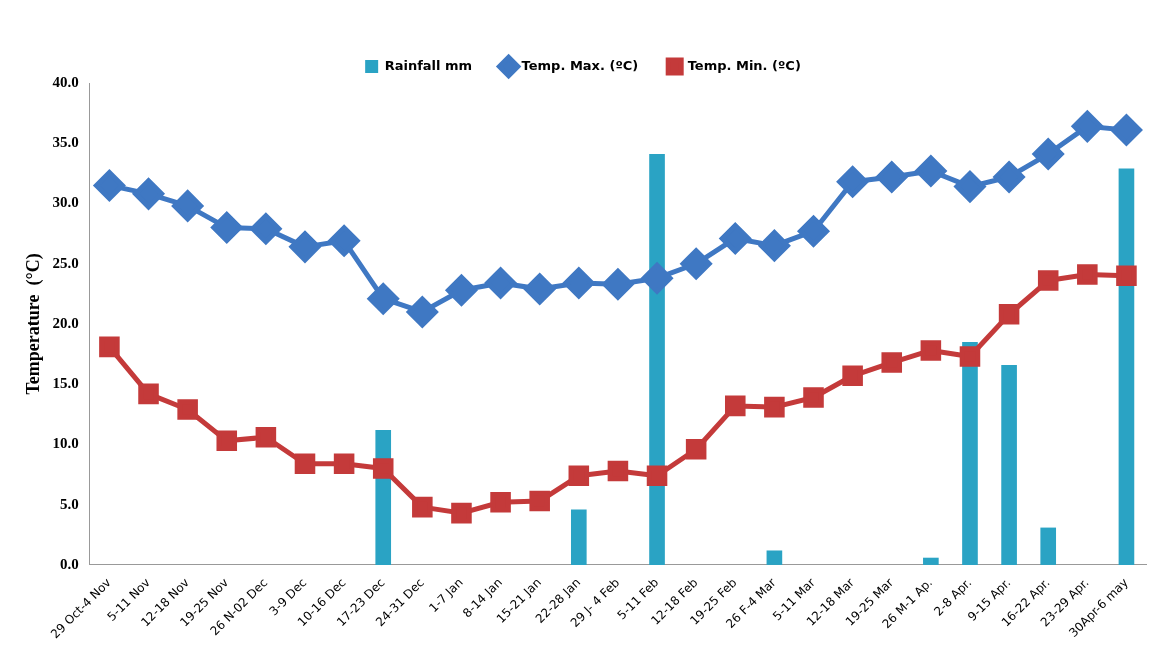 Image resolution: width=1166 pixels, height=655 pixels. I want to click on legend-label: Temp. Max. (ºC), so click(580, 65).